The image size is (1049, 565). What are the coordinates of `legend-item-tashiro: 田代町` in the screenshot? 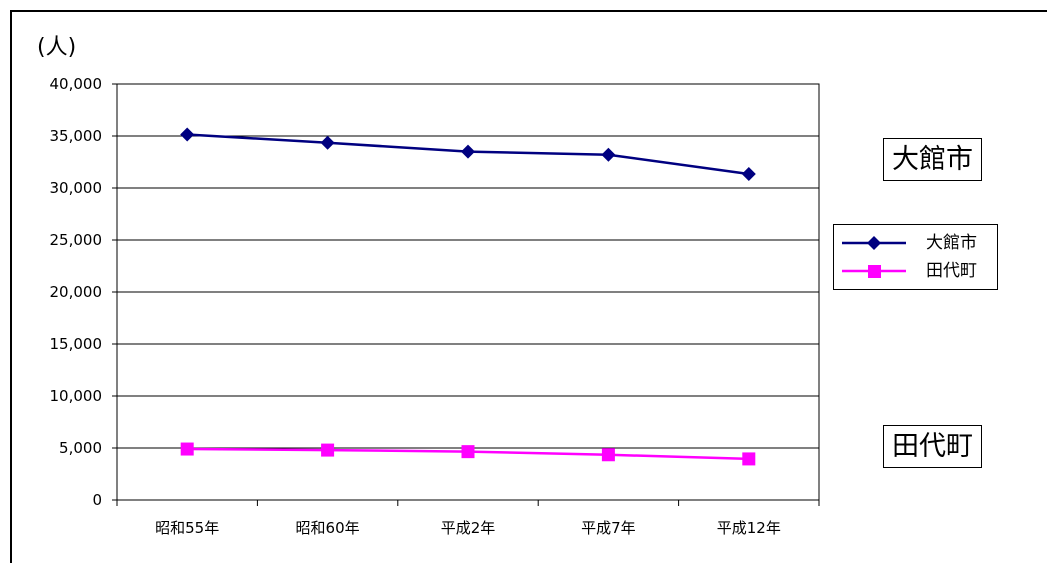 It's located at (915, 271).